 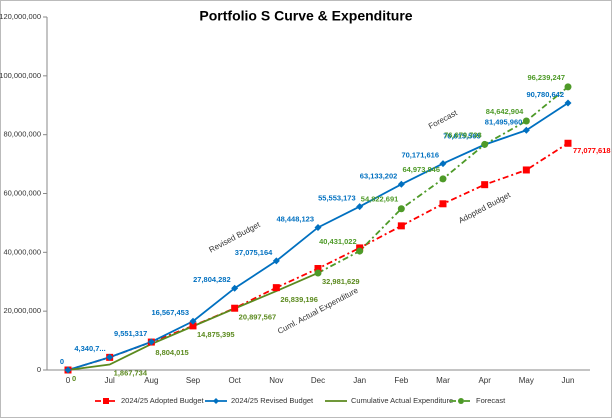 I want to click on data-label: 84,642,904, so click(x=505, y=111).